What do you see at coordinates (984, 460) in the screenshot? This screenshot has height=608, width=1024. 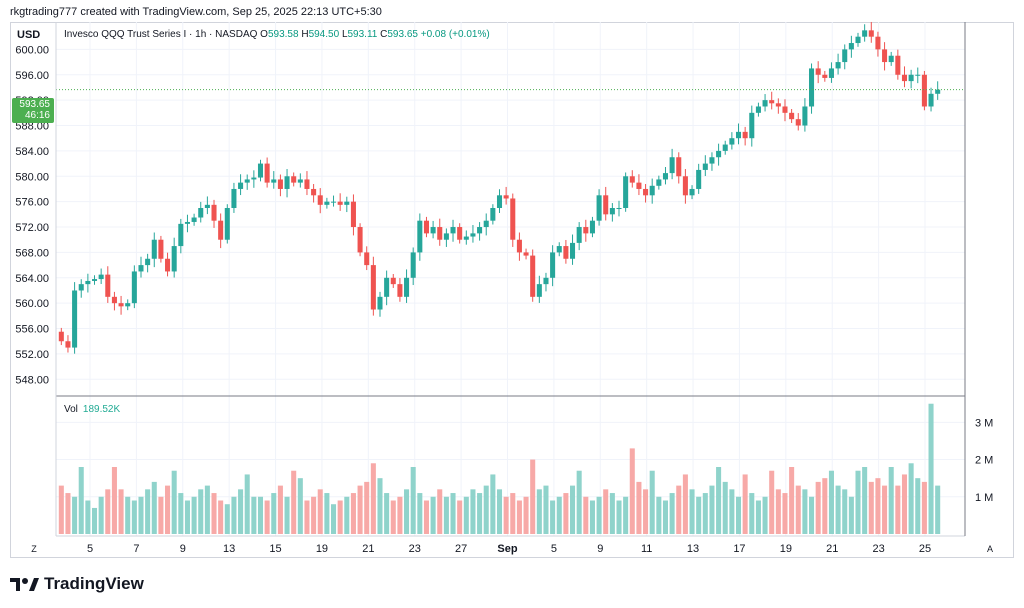 I see `volume-axis: 1 M 2 M 3 M` at bounding box center [984, 460].